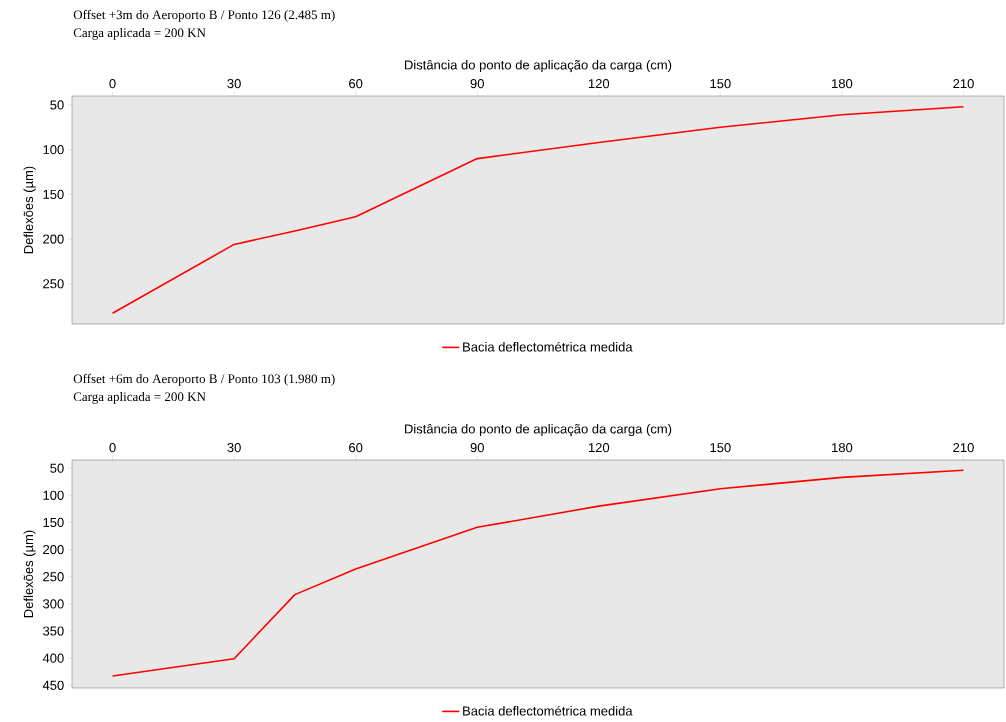 The width and height of the screenshot is (1006, 722). What do you see at coordinates (53, 658) in the screenshot?
I see `y-tick-label: 400` at bounding box center [53, 658].